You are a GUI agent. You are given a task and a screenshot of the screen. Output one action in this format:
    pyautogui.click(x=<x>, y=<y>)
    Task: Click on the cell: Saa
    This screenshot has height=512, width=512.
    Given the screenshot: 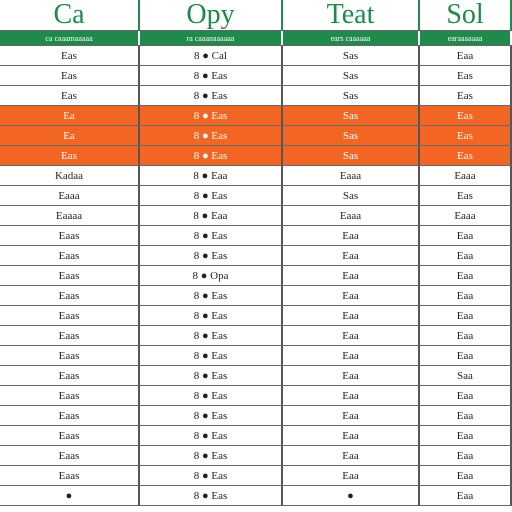 What is the action you would take?
    pyautogui.click(x=466, y=375)
    